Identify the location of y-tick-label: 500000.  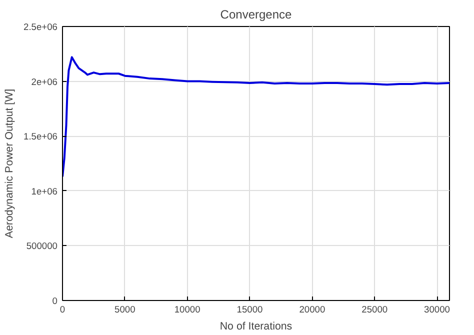
(42, 246).